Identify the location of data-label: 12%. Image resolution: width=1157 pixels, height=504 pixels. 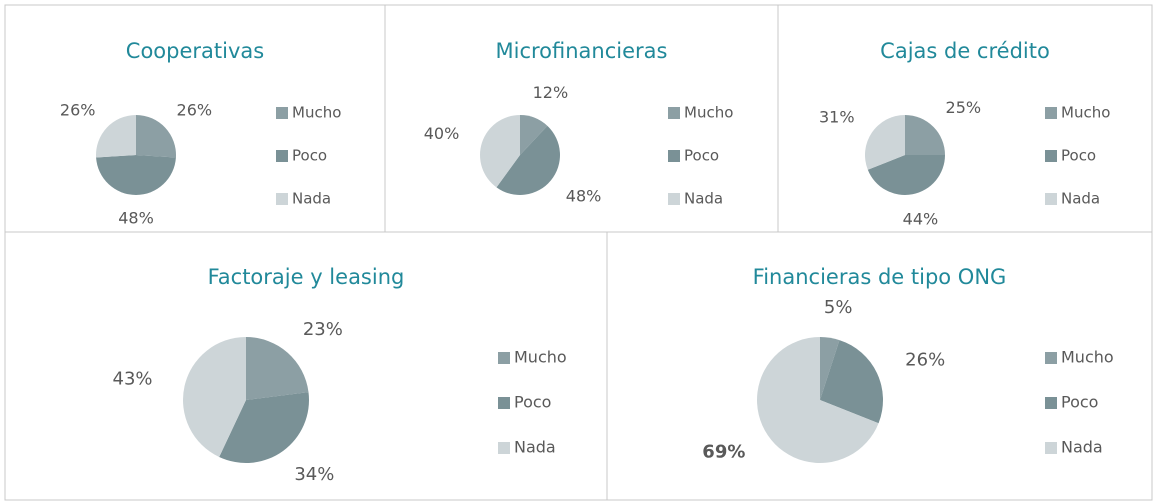
(551, 92).